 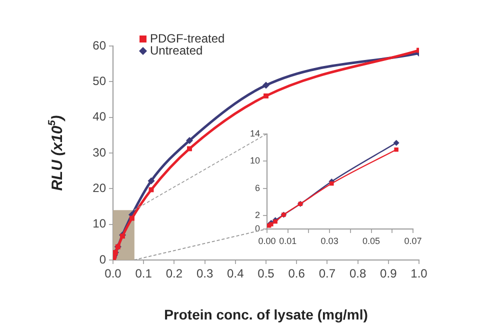 What do you see at coordinates (257, 187) in the screenshot?
I see `y-tick-label: 6` at bounding box center [257, 187].